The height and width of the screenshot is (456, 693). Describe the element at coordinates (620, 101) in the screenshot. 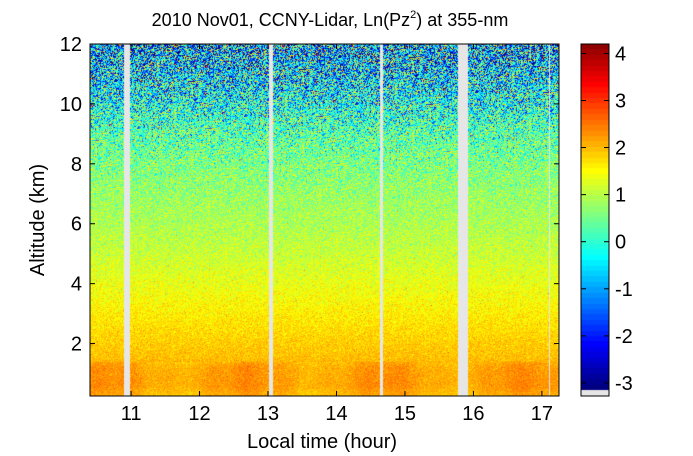

I see `colorbar-tick-label: 3` at that location.